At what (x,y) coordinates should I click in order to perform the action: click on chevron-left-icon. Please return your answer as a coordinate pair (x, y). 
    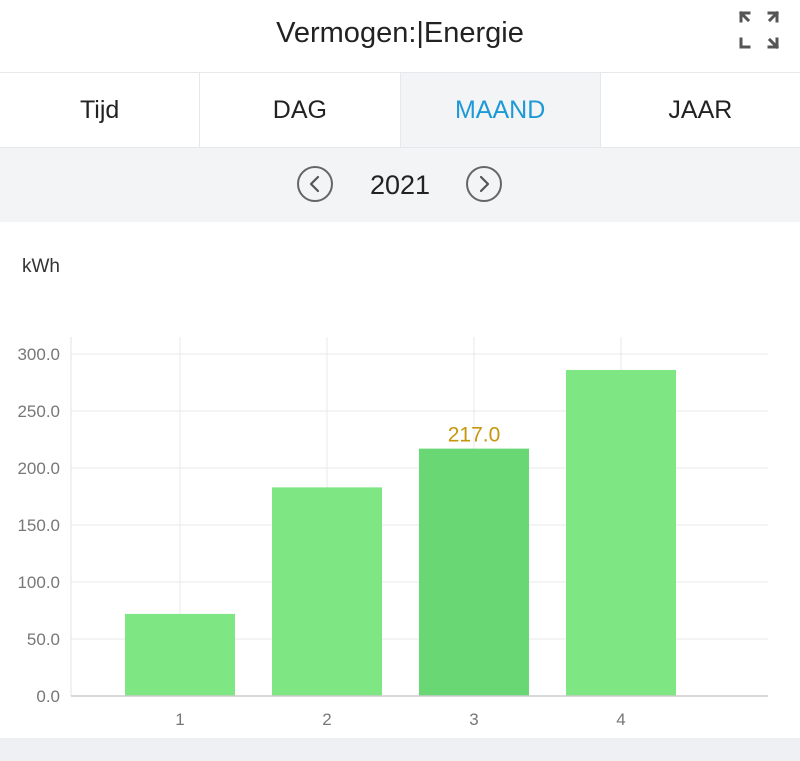
    Looking at the image, I should click on (314, 184).